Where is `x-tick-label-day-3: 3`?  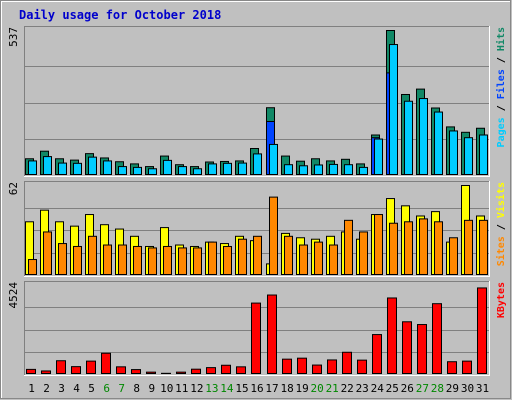
x-tick-label-day-3: 3 is located at coordinates (61, 388).